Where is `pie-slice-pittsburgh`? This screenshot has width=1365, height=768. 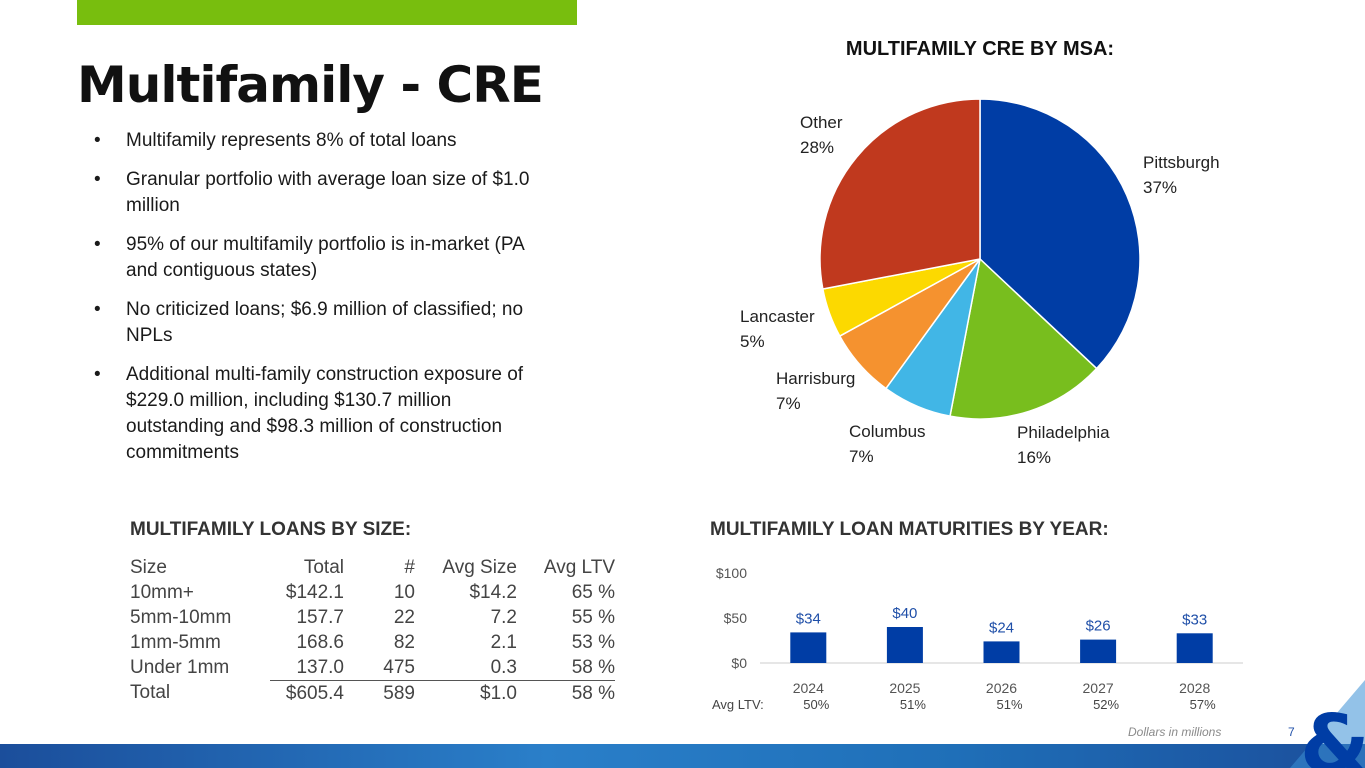
pie-slice-pittsburgh is located at coordinates (1060, 234).